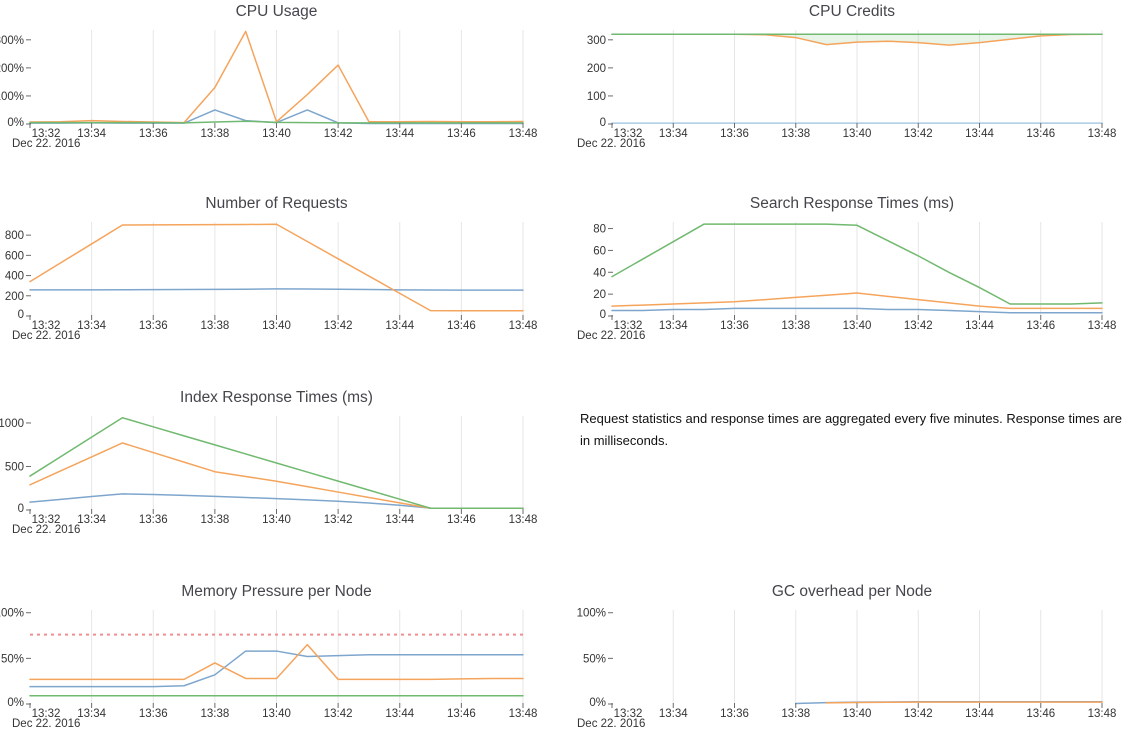 The height and width of the screenshot is (741, 1131). I want to click on y-tick-label: 200, so click(14, 297).